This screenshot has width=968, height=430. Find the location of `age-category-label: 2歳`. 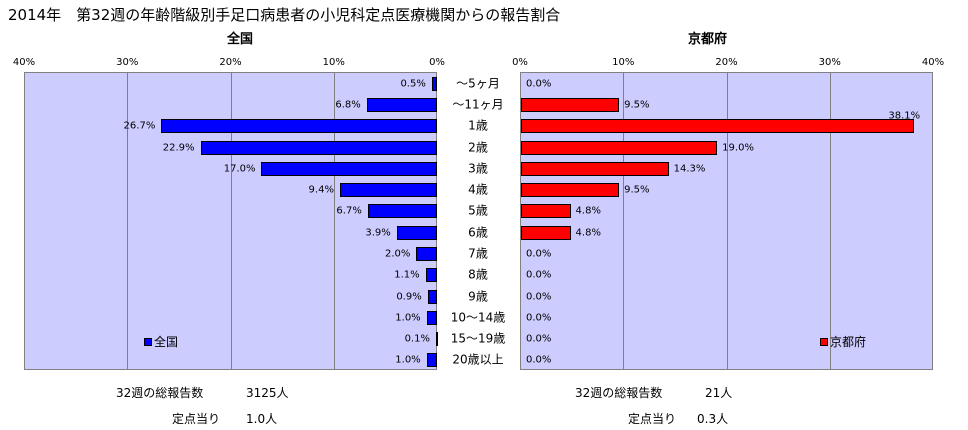

age-category-label: 2歳 is located at coordinates (478, 147).